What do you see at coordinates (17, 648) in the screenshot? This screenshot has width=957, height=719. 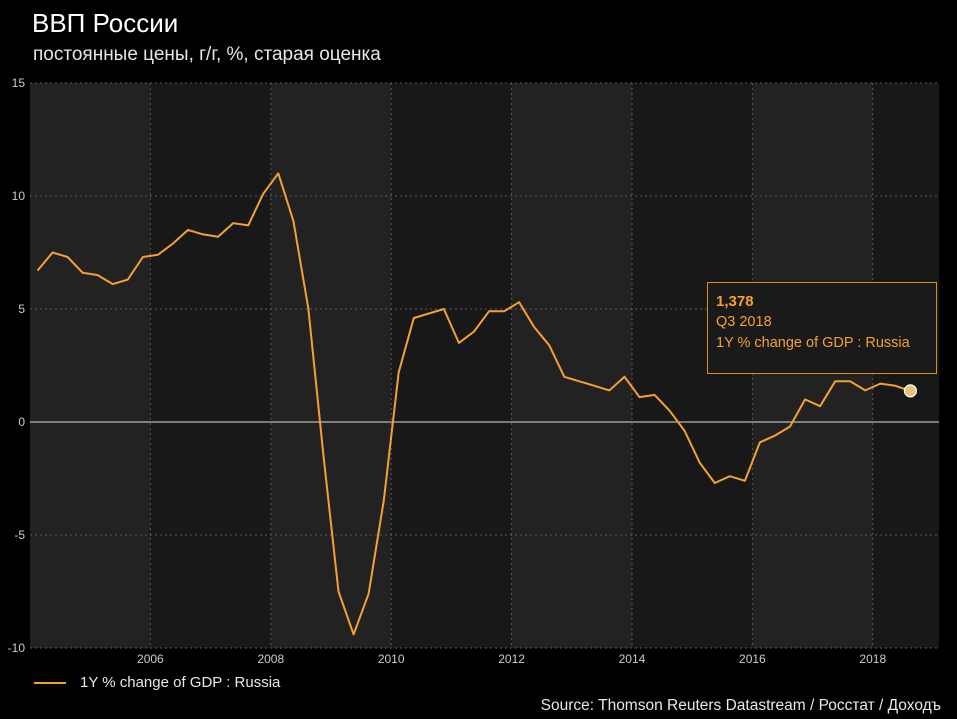 I see `y-tick-label: -10` at bounding box center [17, 648].